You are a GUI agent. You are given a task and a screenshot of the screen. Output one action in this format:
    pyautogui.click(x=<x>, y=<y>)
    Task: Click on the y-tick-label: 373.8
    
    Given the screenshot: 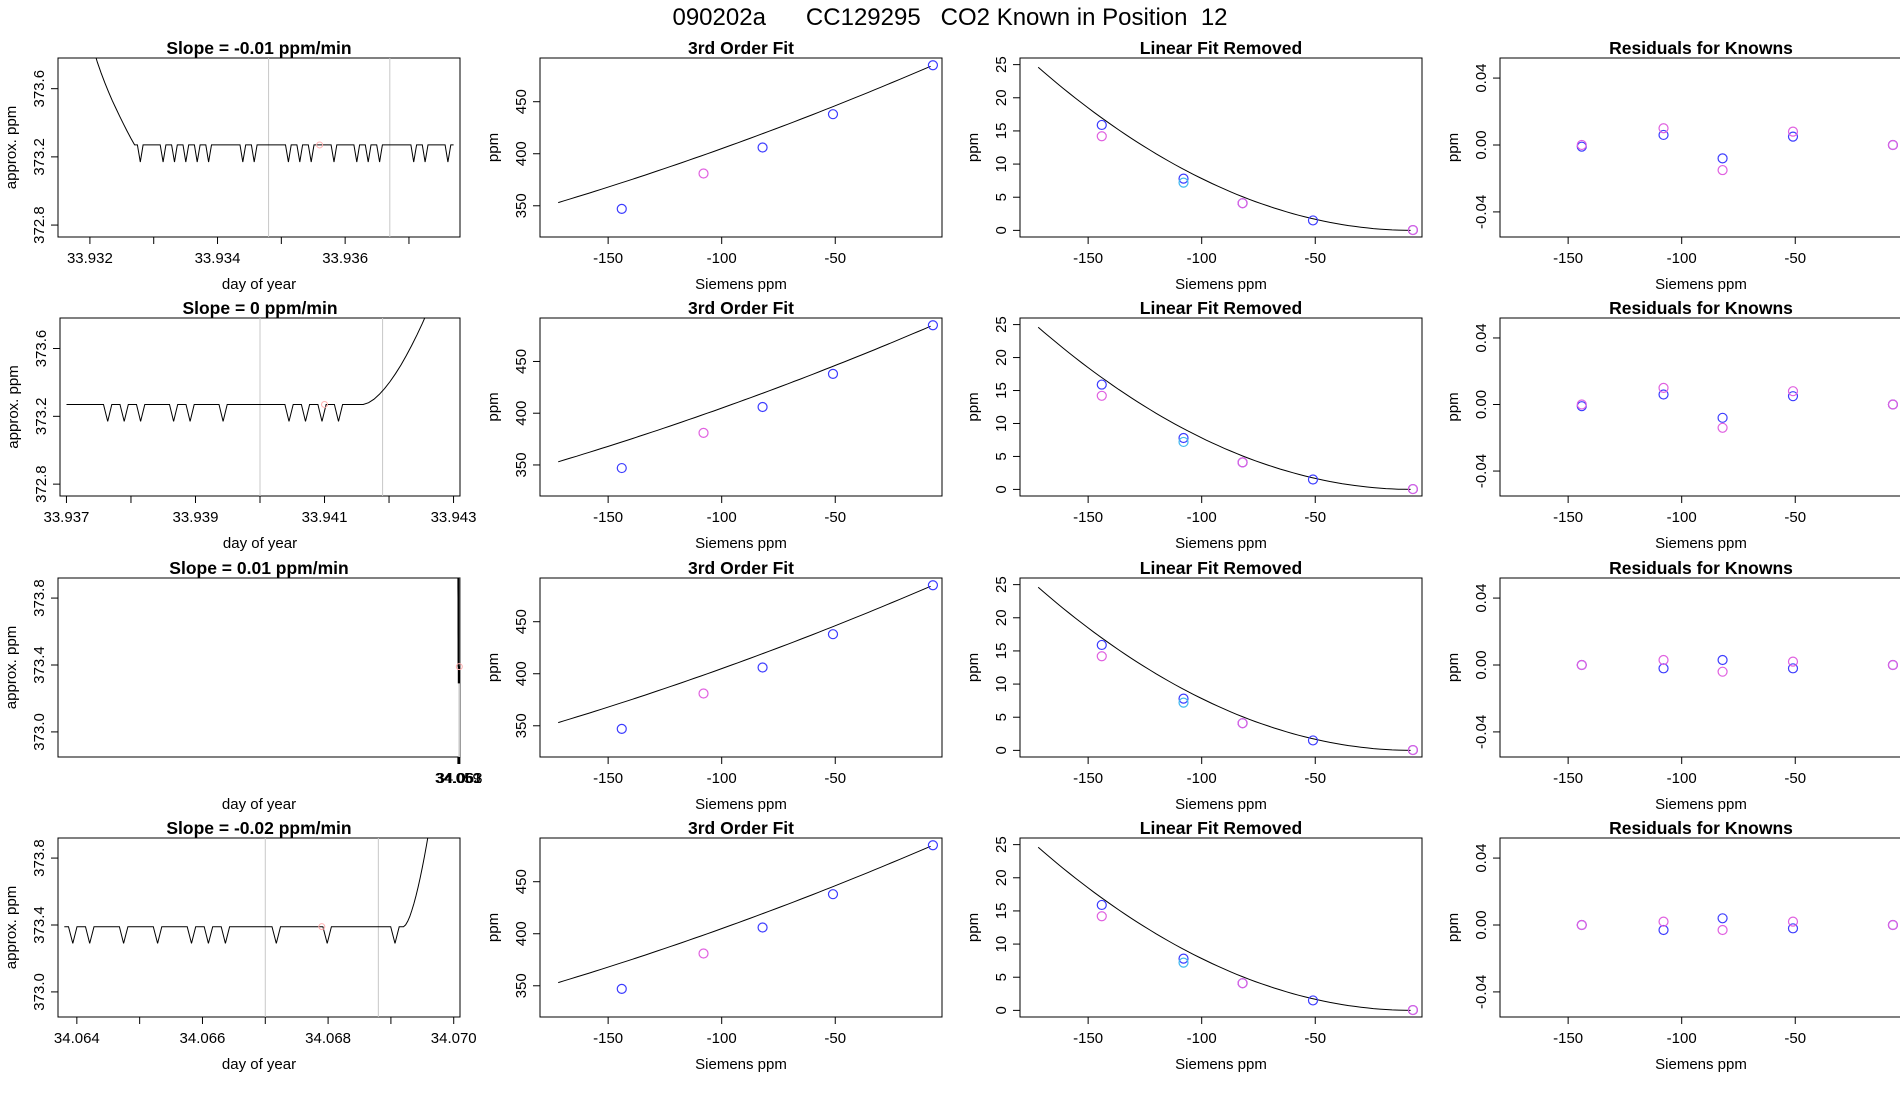 What is the action you would take?
    pyautogui.click(x=39, y=598)
    